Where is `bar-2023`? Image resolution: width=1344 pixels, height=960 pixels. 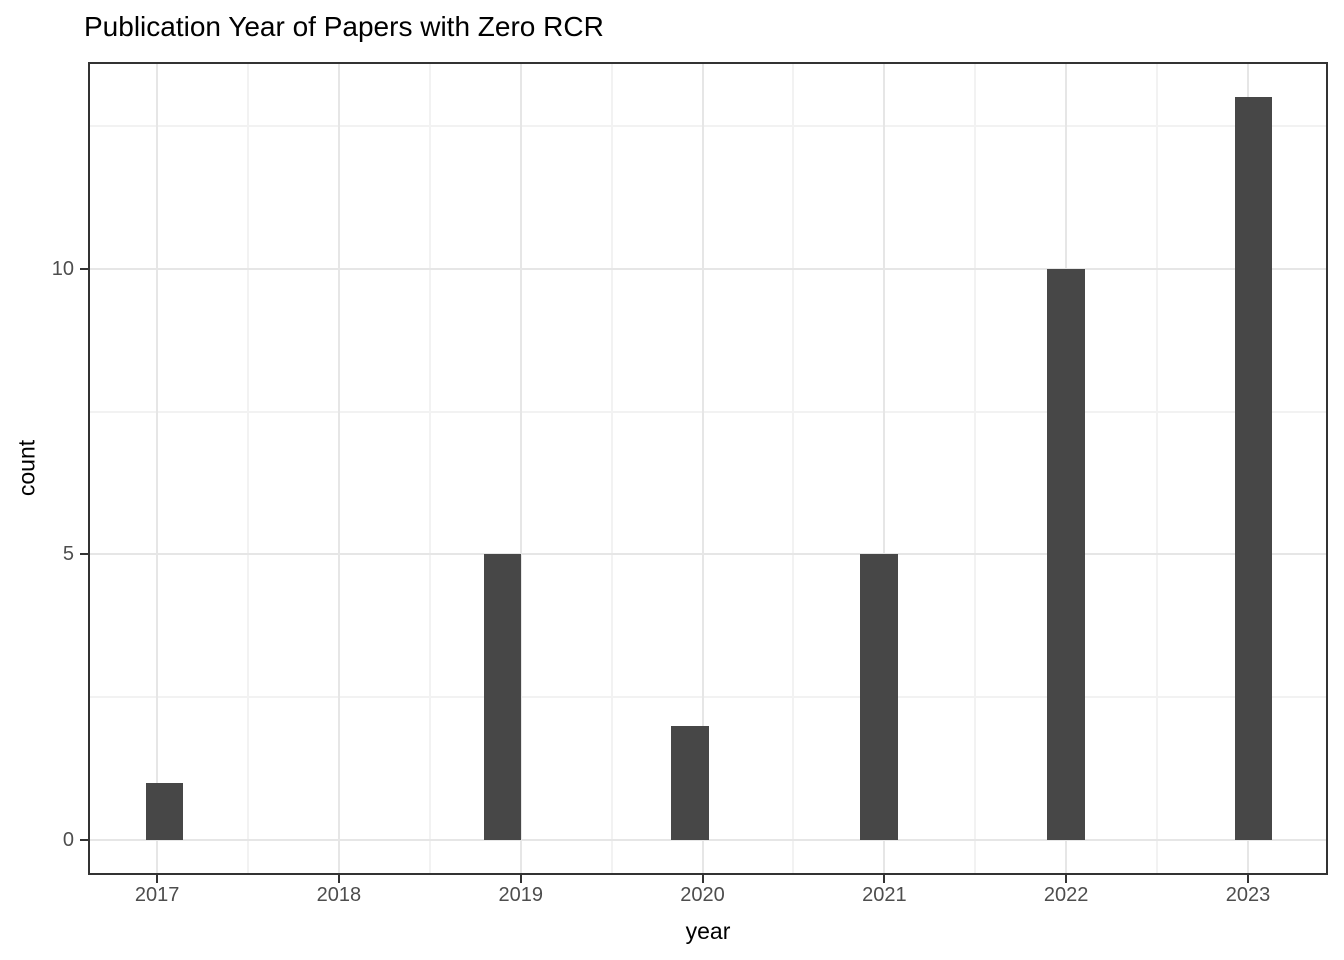 bar-2023 is located at coordinates (1253, 469).